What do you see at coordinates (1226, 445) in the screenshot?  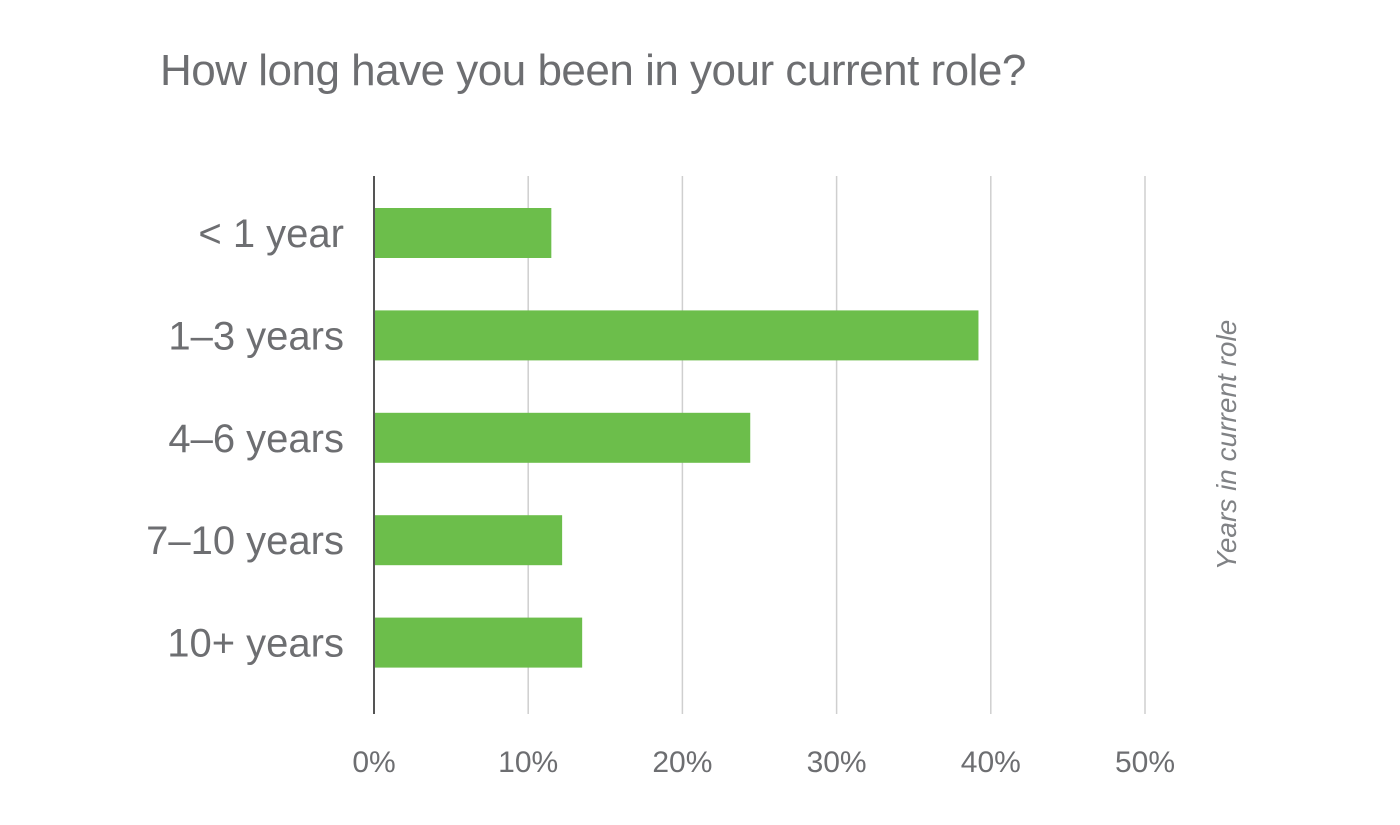 I see `y-axis-title: Years in current role` at bounding box center [1226, 445].